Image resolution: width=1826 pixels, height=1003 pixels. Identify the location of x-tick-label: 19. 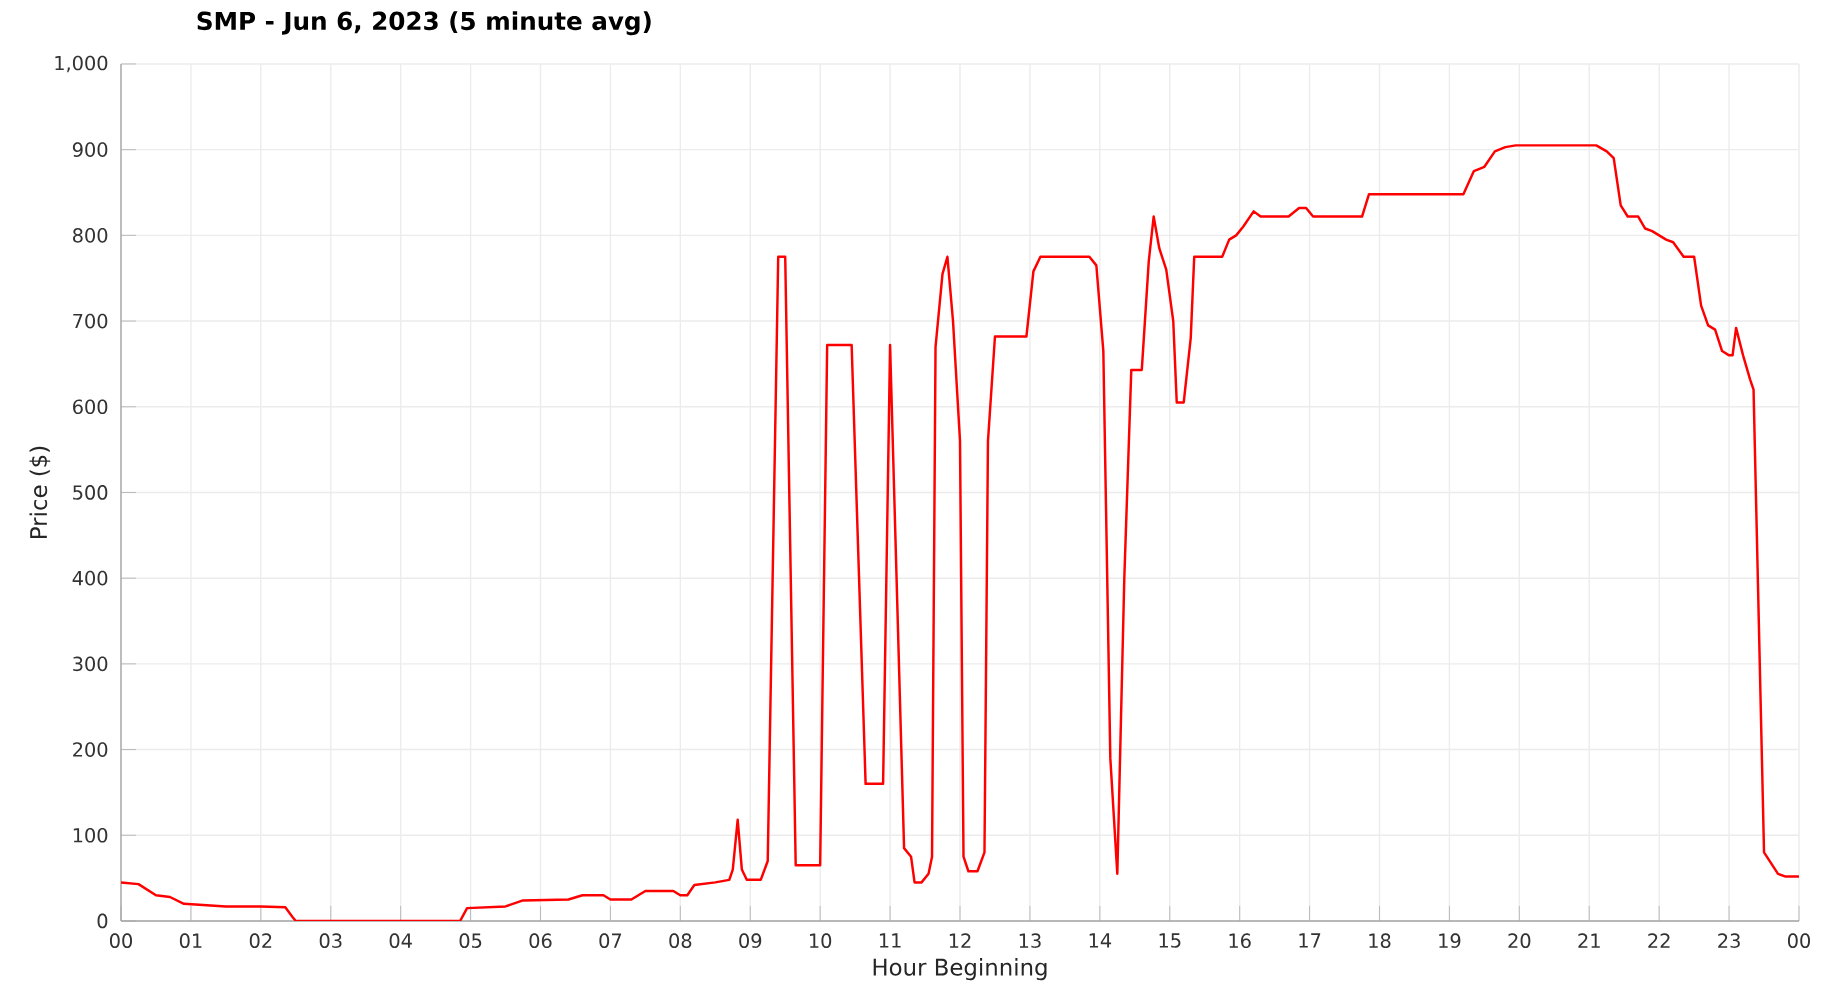
(1450, 941).